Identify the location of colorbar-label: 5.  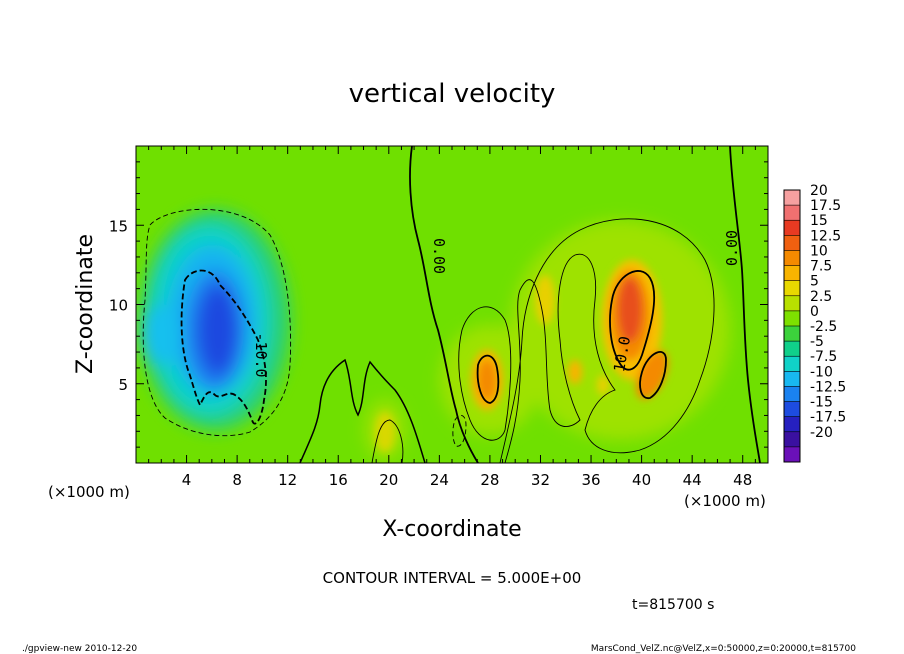
(814, 282).